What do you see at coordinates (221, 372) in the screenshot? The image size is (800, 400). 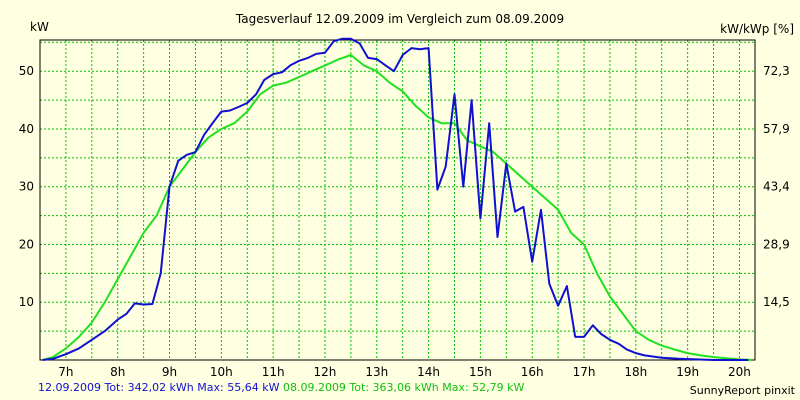 I see `x-tick-label: 10h` at bounding box center [221, 372].